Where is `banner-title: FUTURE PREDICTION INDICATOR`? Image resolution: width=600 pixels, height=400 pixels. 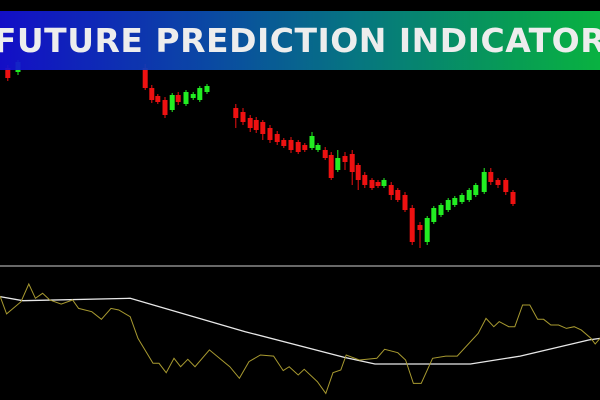 banner-title: FUTURE PREDICTION INDICATOR is located at coordinates (300, 40).